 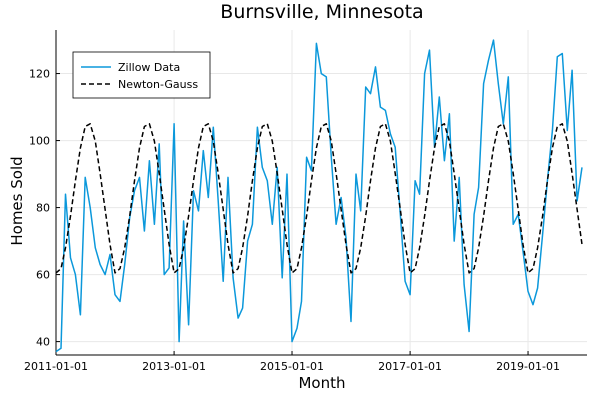 I want to click on x-tick-label: 2017-01-01, so click(x=410, y=366).